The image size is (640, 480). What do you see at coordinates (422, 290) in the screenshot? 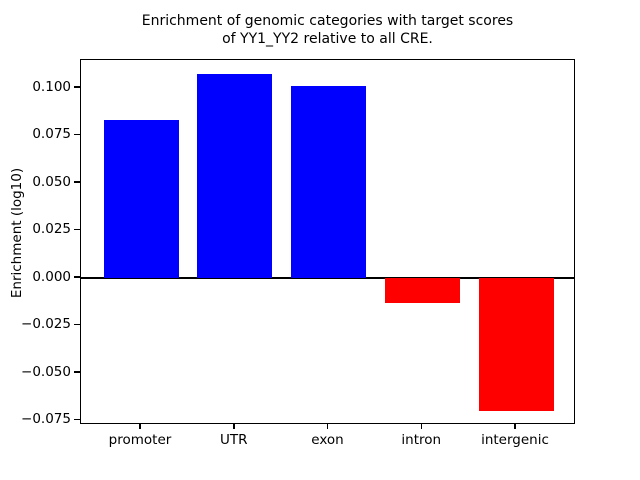
I see `bar-intron` at bounding box center [422, 290].